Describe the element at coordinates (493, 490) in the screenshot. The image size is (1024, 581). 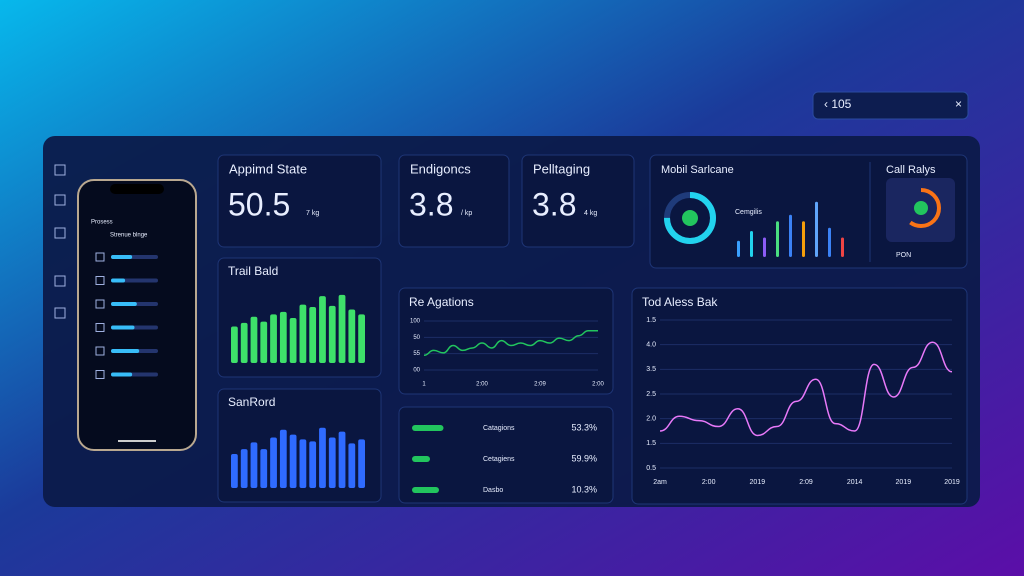
I see `list-name: Dasbo` at that location.